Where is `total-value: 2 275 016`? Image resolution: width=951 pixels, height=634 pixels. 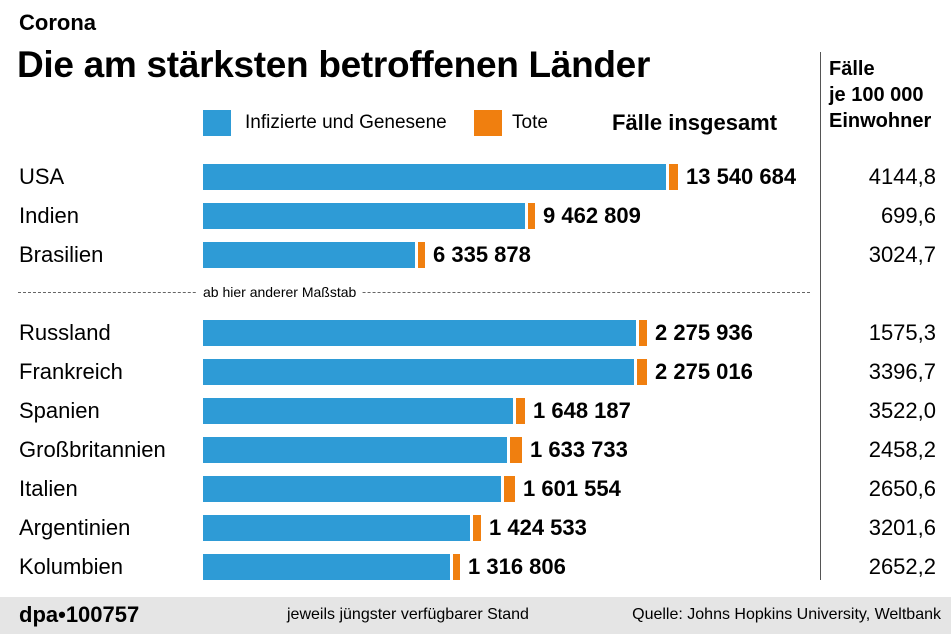 total-value: 2 275 016 is located at coordinates (704, 371).